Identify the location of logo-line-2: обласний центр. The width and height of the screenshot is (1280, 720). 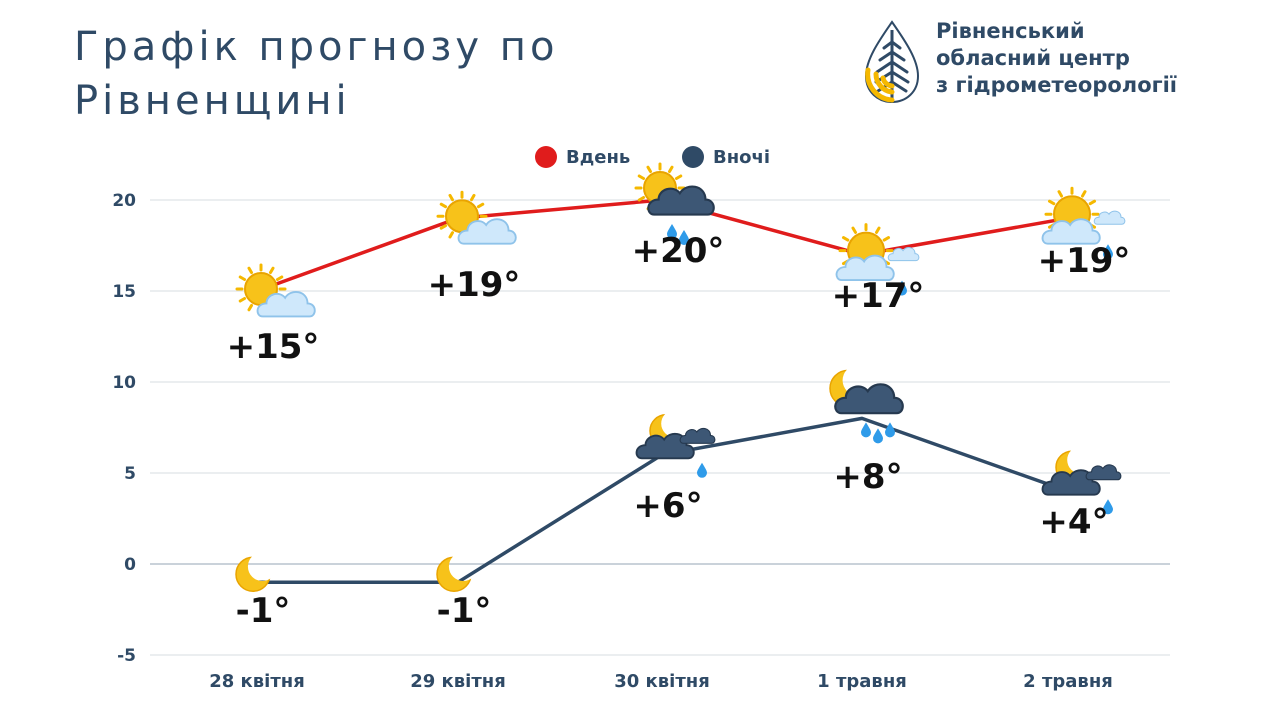
(1033, 58).